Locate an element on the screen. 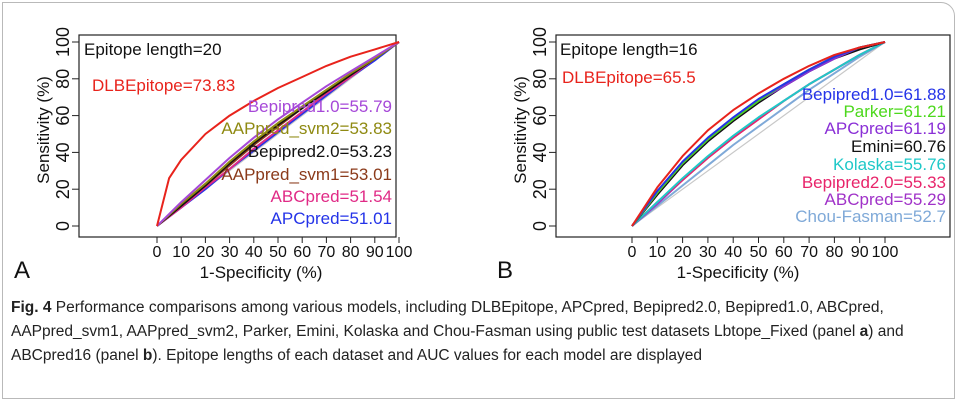  chart-title: Epitope length=20 is located at coordinates (153, 49).